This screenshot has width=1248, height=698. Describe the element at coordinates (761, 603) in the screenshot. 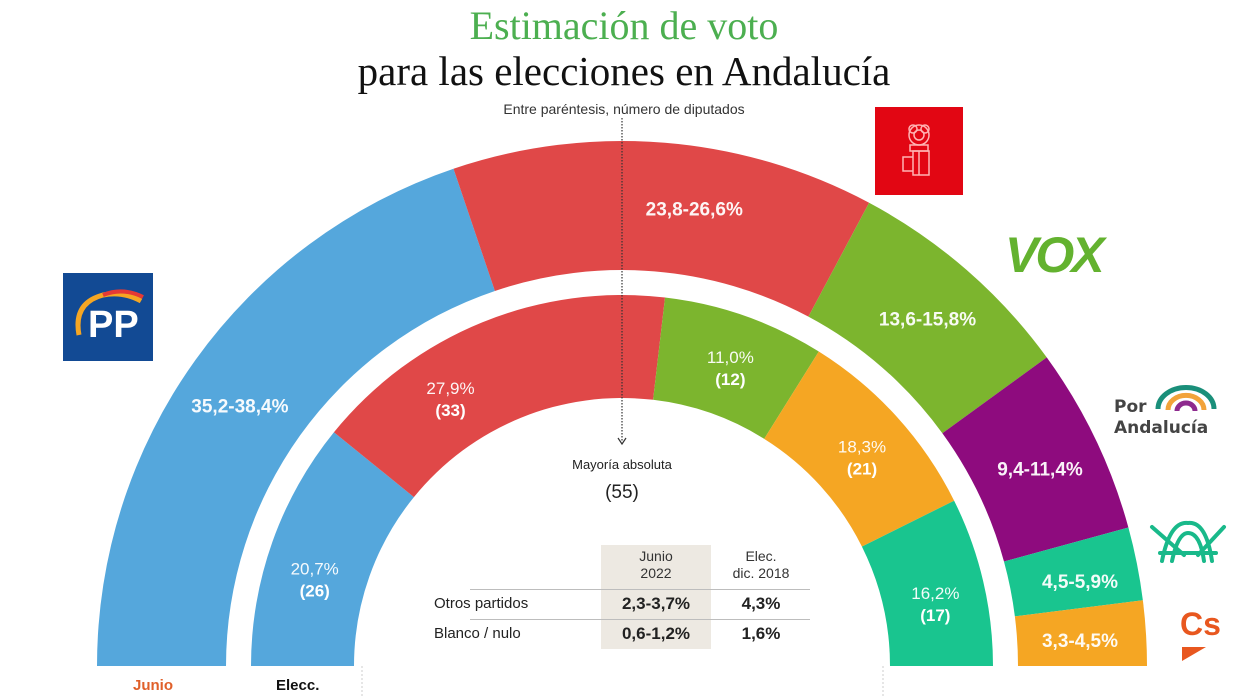

I see `row-value-otros-elec: 4,3%` at that location.